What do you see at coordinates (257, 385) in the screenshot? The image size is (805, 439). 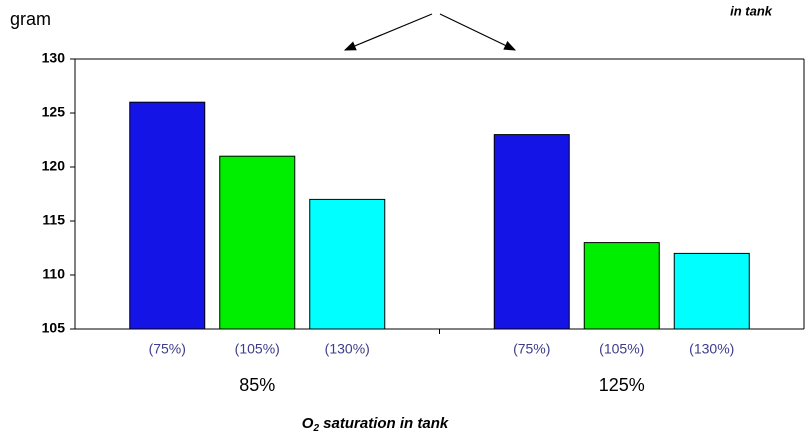 I see `x-tick-label: 85%` at bounding box center [257, 385].